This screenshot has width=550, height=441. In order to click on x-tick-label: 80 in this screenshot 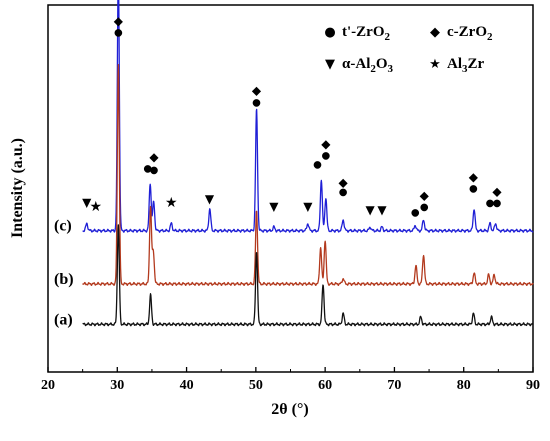, I will do `click(464, 385)`.